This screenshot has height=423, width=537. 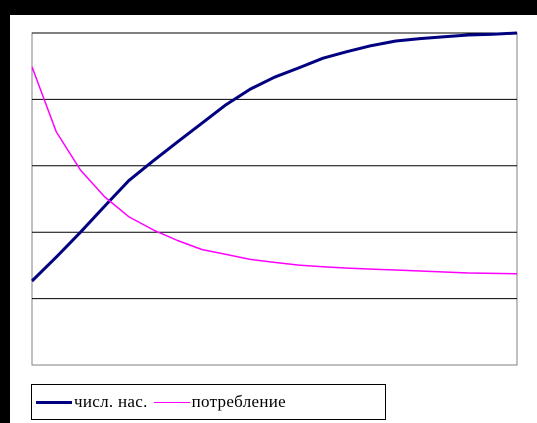 I want to click on legend-entry-series-2: потребление, so click(x=219, y=402).